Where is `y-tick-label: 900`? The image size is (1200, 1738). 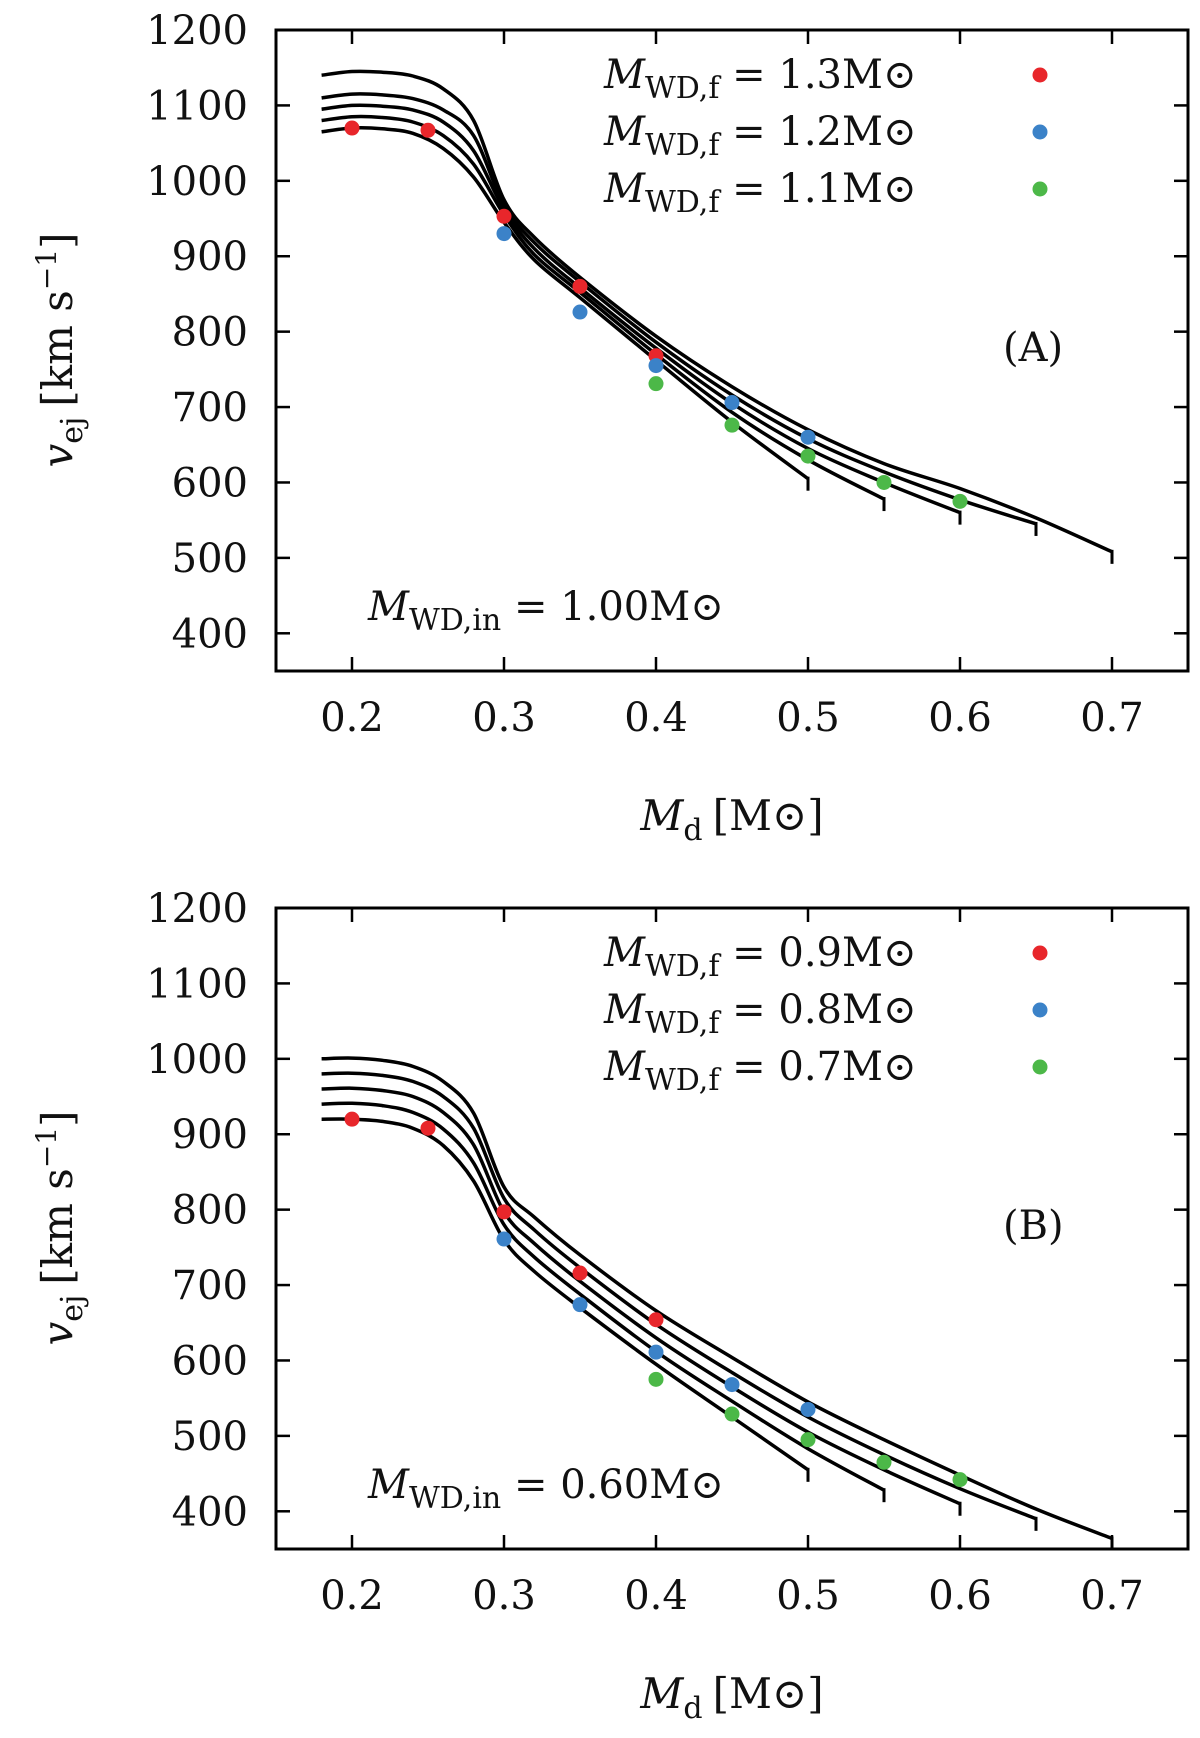 y-tick-label: 900 is located at coordinates (210, 1135).